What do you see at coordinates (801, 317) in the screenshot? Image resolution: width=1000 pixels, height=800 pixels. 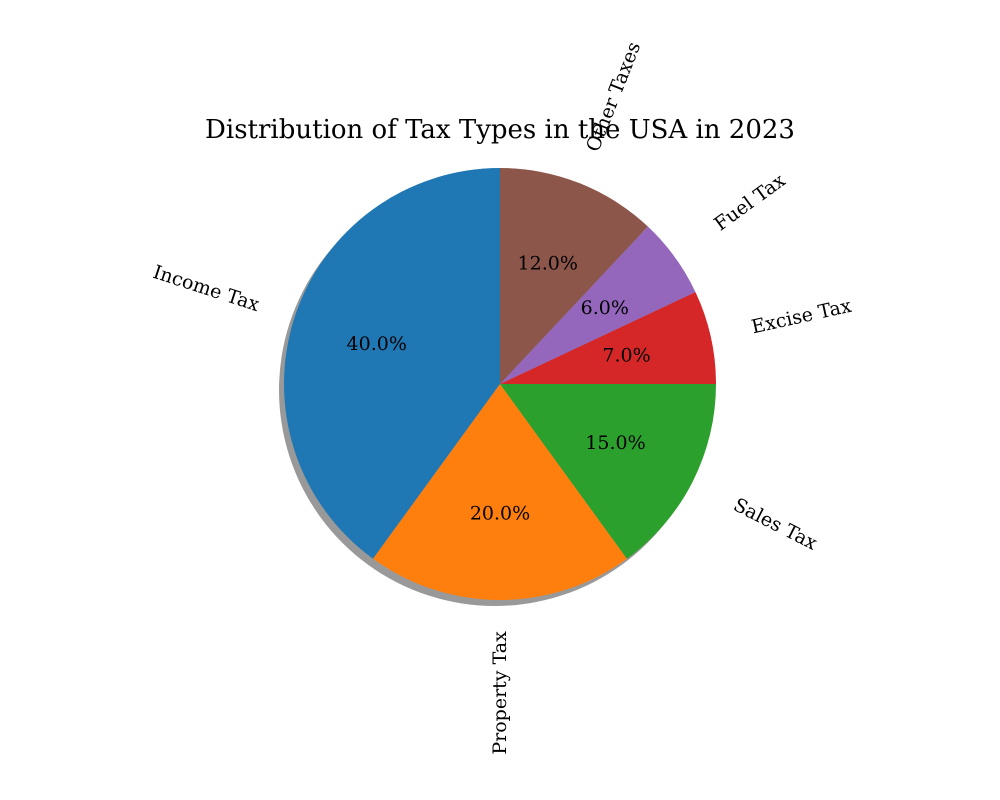 I see `category-label-excise-tax: Excise Tax` at bounding box center [801, 317].